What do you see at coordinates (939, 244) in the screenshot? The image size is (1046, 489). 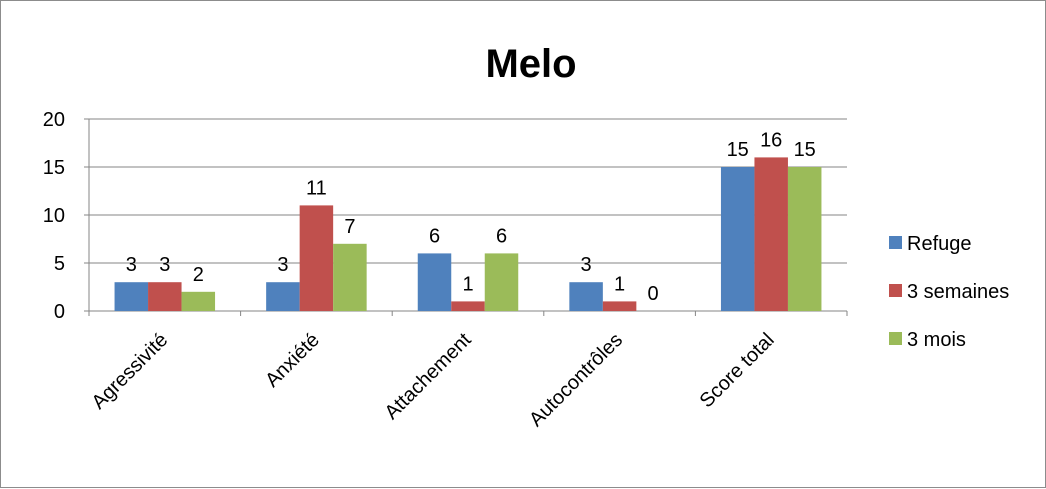 I see `legend-label: Refuge` at bounding box center [939, 244].